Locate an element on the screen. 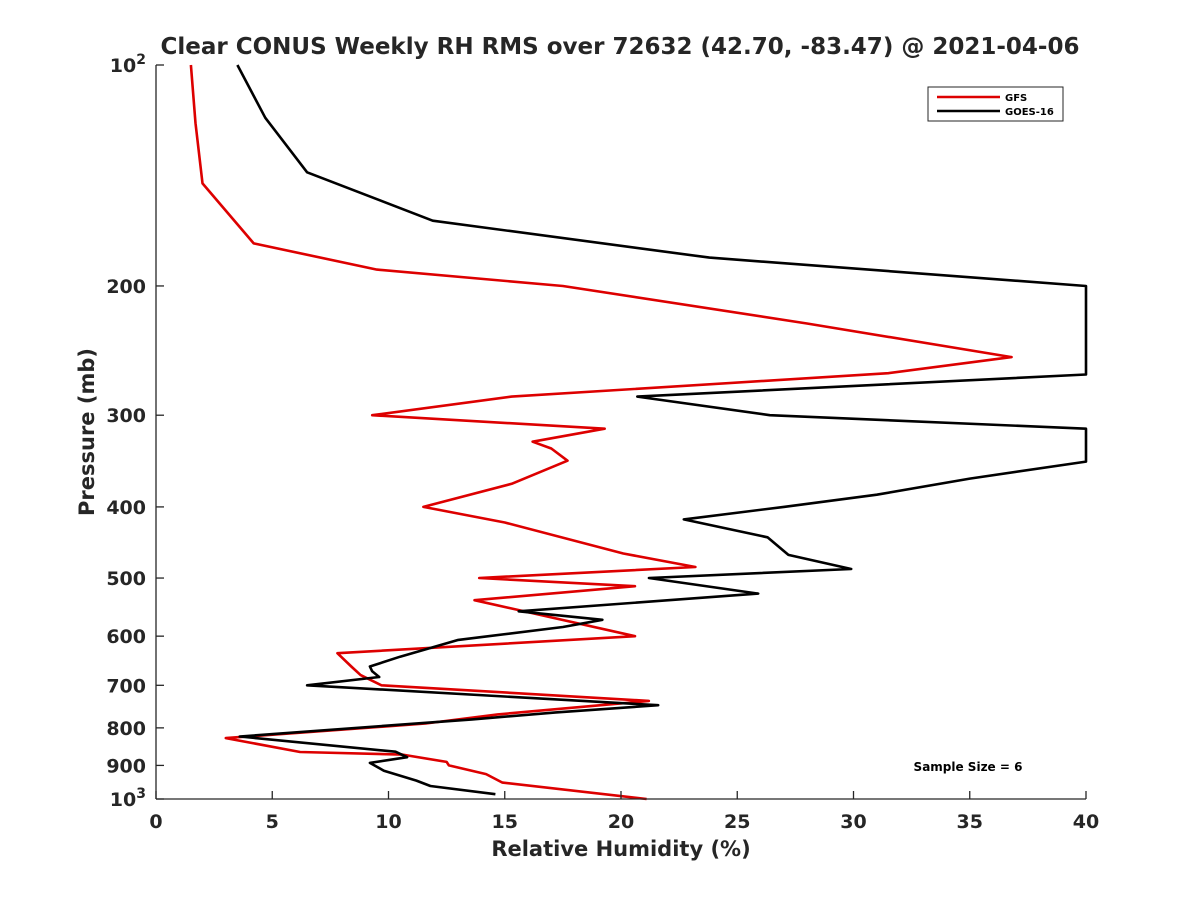  y-tick-label: 400 is located at coordinates (126, 508).